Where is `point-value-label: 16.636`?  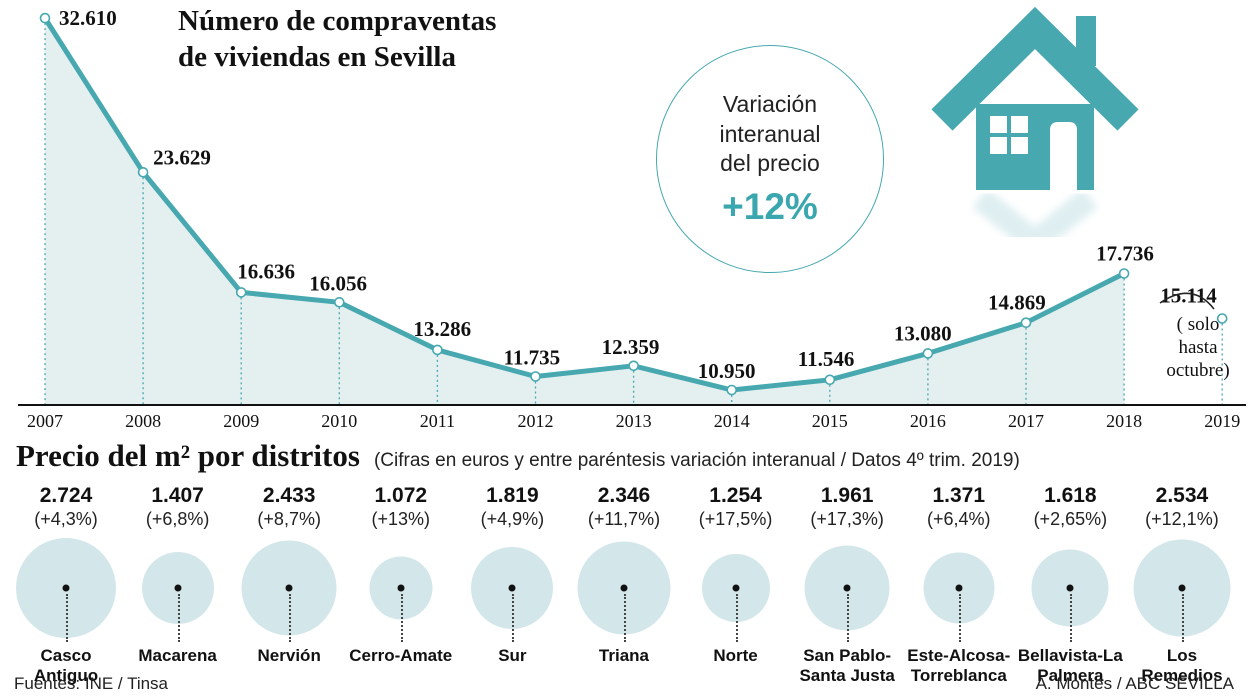
point-value-label: 16.636 is located at coordinates (266, 271).